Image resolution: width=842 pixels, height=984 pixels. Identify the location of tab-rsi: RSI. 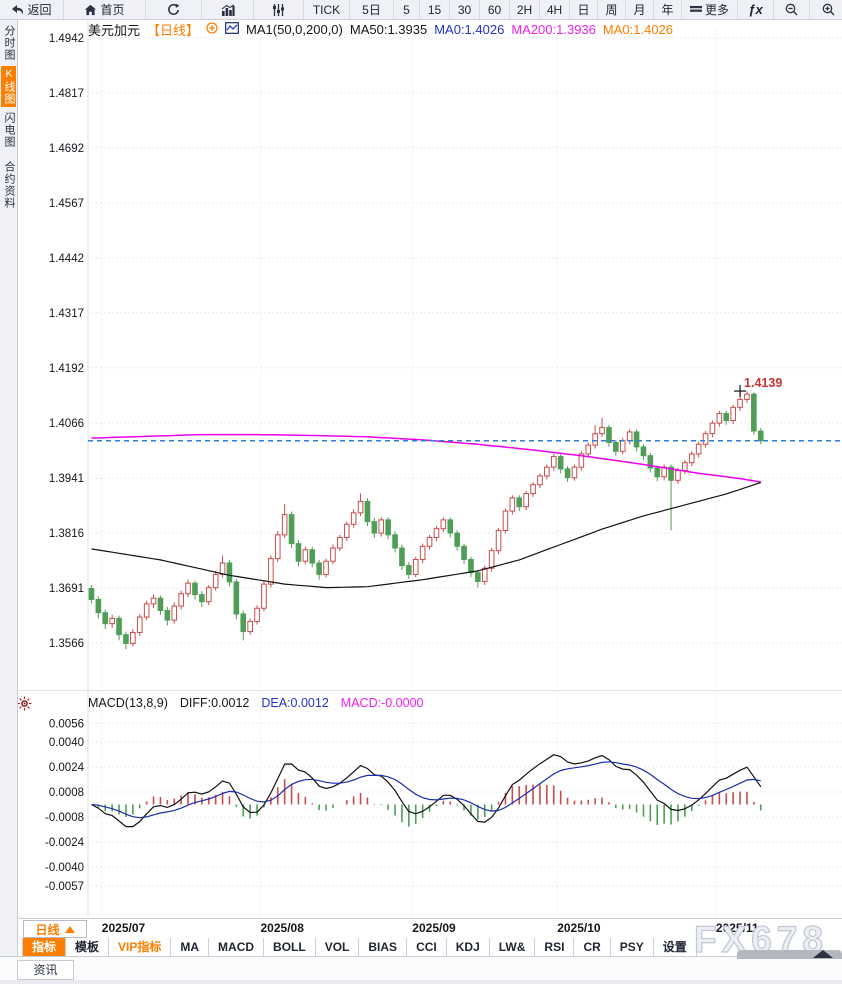
(555, 947).